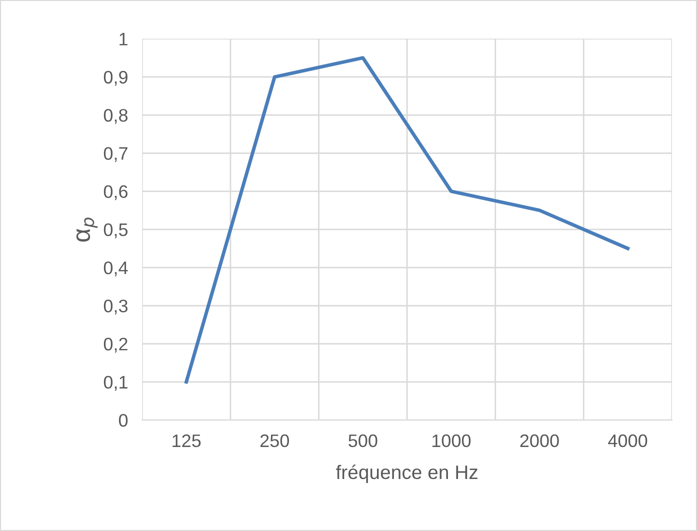 The height and width of the screenshot is (531, 697). I want to click on y-tick-label: 0,3, so click(116, 307).